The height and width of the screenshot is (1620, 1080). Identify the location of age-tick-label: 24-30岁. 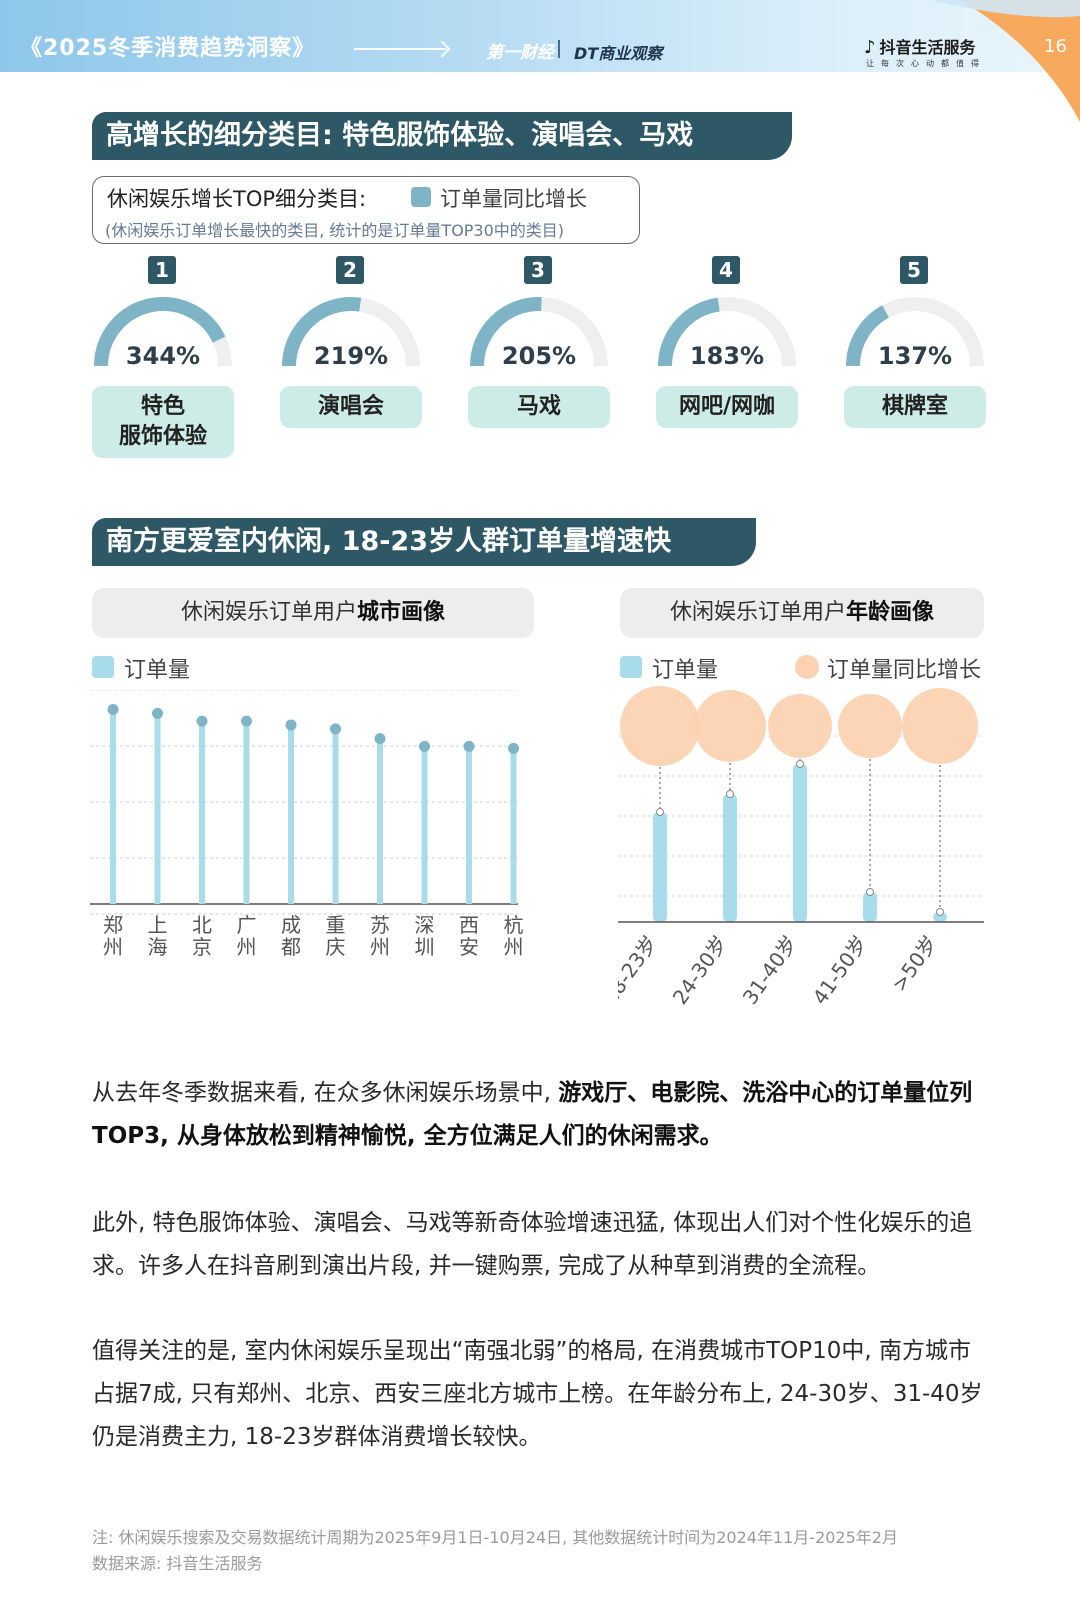
(700, 970).